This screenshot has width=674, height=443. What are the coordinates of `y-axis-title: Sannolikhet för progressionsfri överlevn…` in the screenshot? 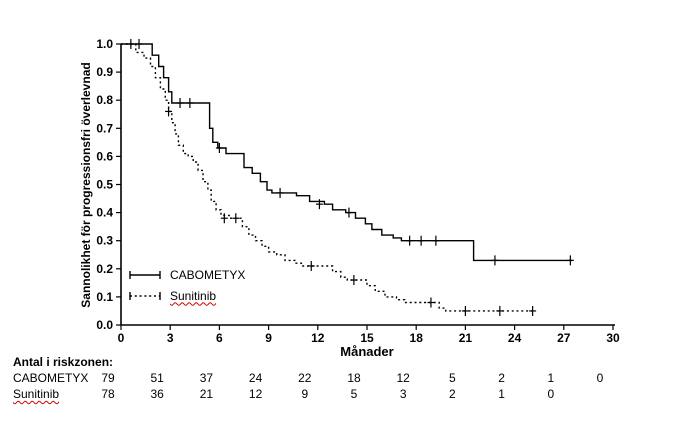 It's located at (86, 185).